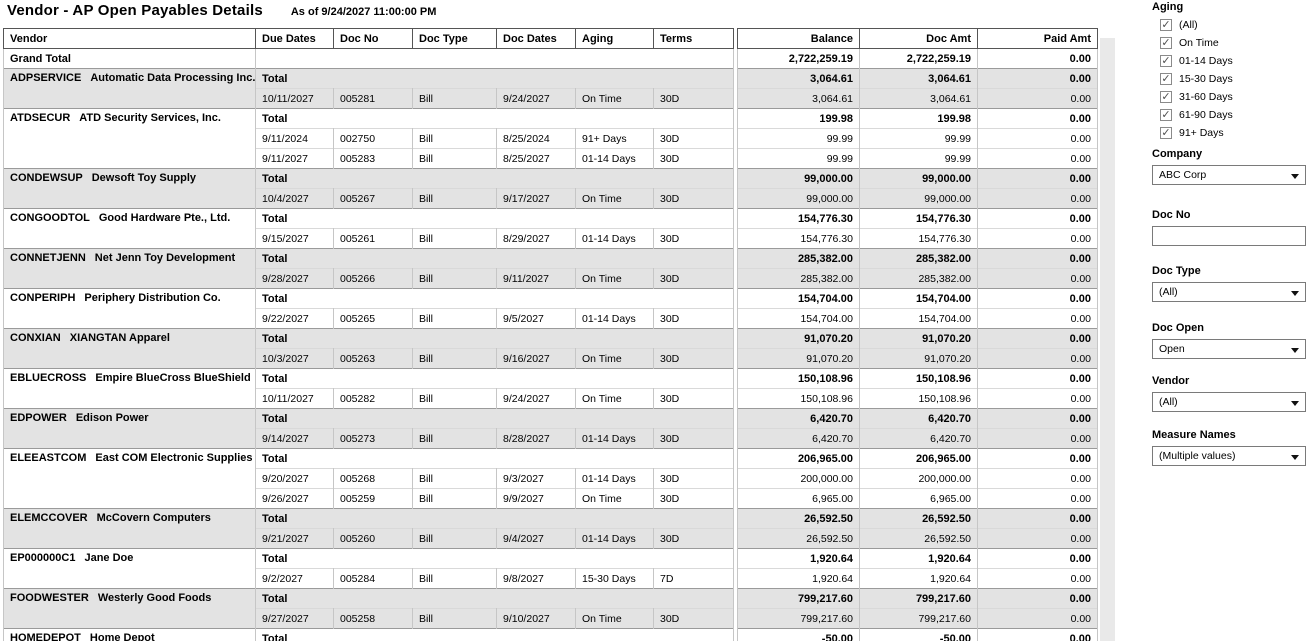 The image size is (1309, 641). Describe the element at coordinates (536, 358) in the screenshot. I see `cell-doc-date: 9/16/2027` at that location.